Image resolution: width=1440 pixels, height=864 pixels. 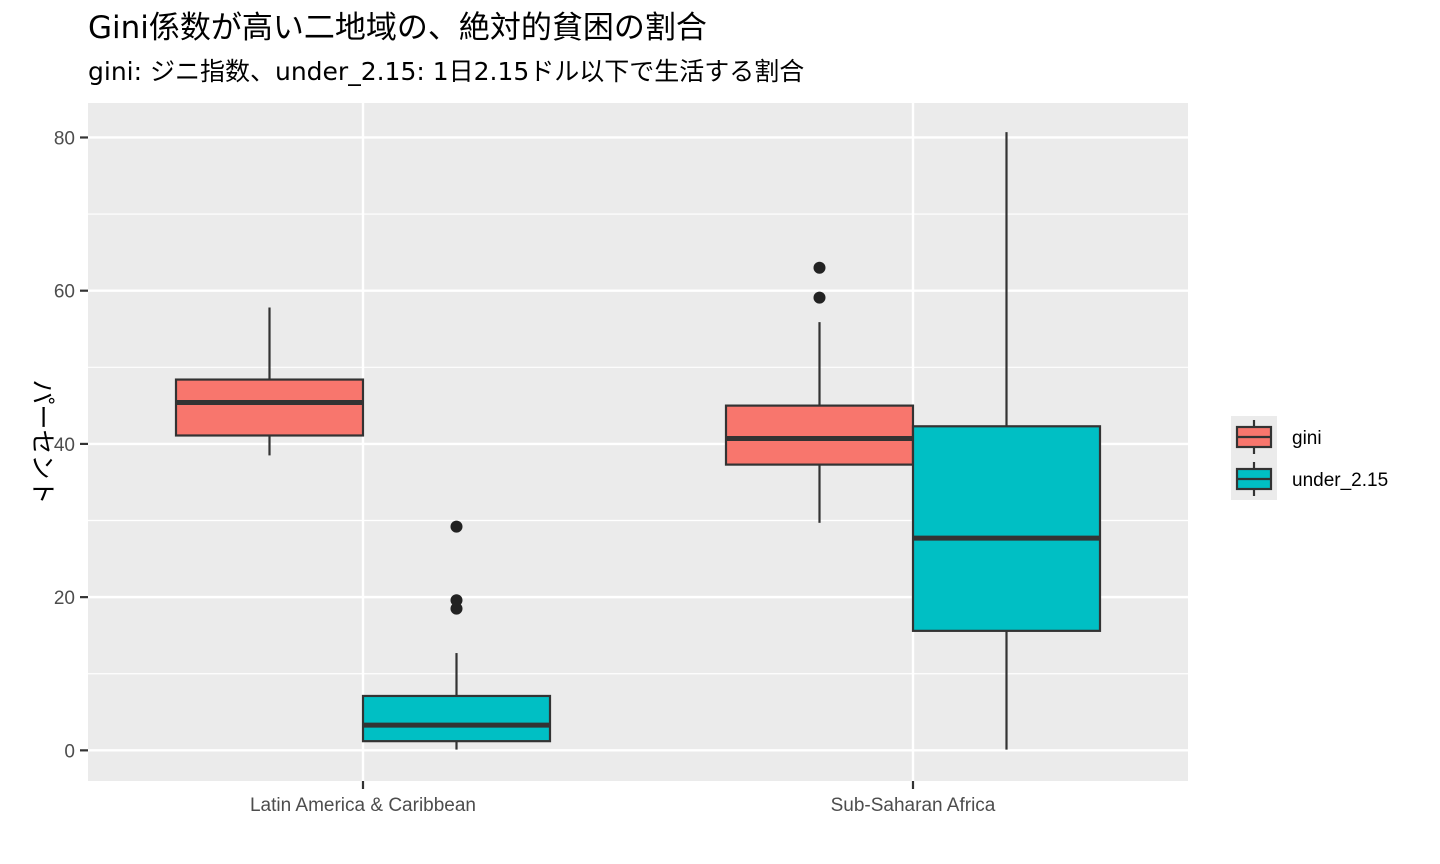 What do you see at coordinates (363, 805) in the screenshot?
I see `x-tick-label: Latin America & Caribbean` at bounding box center [363, 805].